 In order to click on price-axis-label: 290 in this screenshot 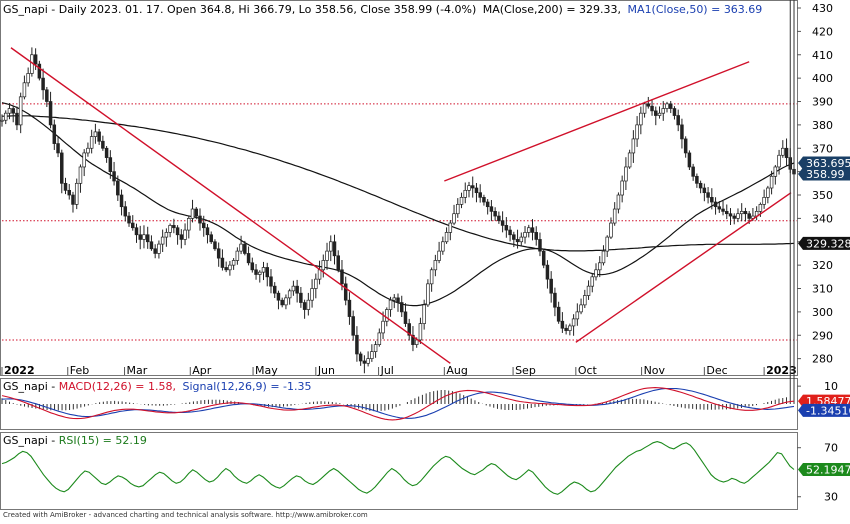, I will do `click(822, 335)`.